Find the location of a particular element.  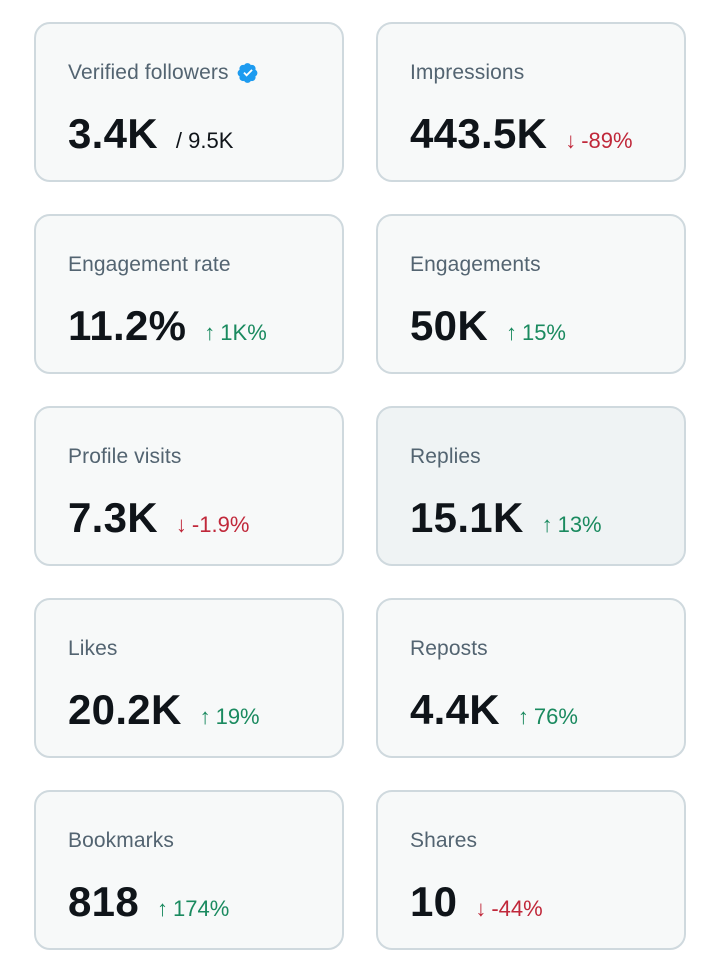

metric-label-row: Engagement rate is located at coordinates (205, 265).